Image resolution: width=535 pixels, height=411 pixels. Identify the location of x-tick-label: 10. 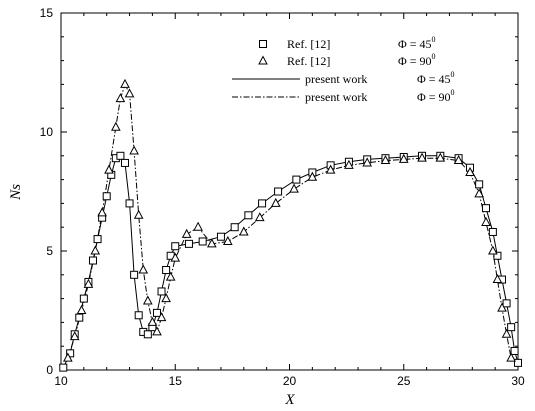
(61, 381).